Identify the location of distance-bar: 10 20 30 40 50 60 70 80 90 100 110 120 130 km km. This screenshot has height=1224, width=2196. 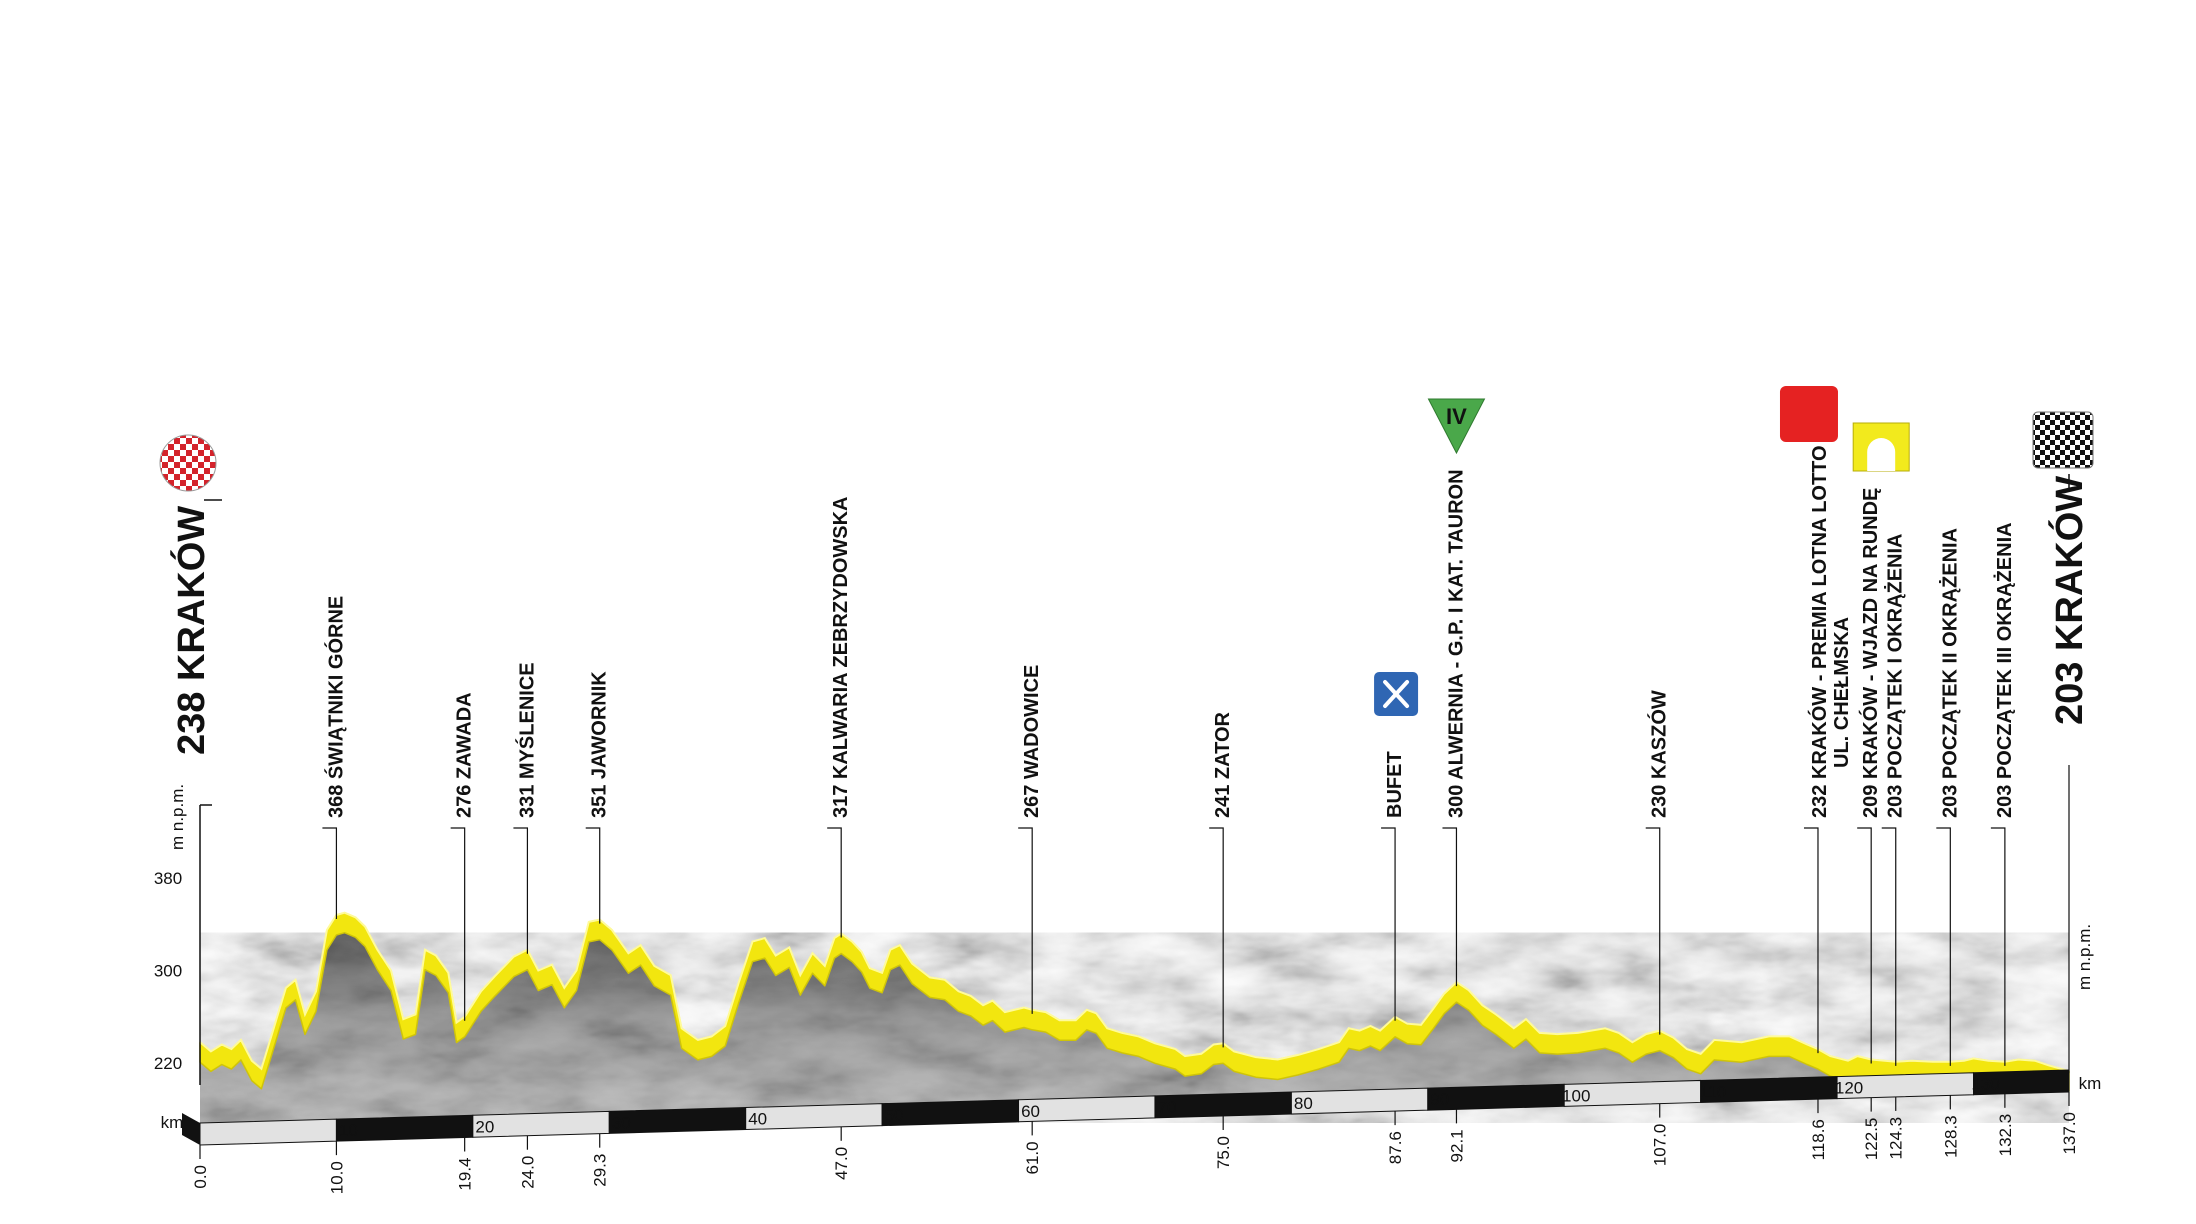
(1131, 1107).